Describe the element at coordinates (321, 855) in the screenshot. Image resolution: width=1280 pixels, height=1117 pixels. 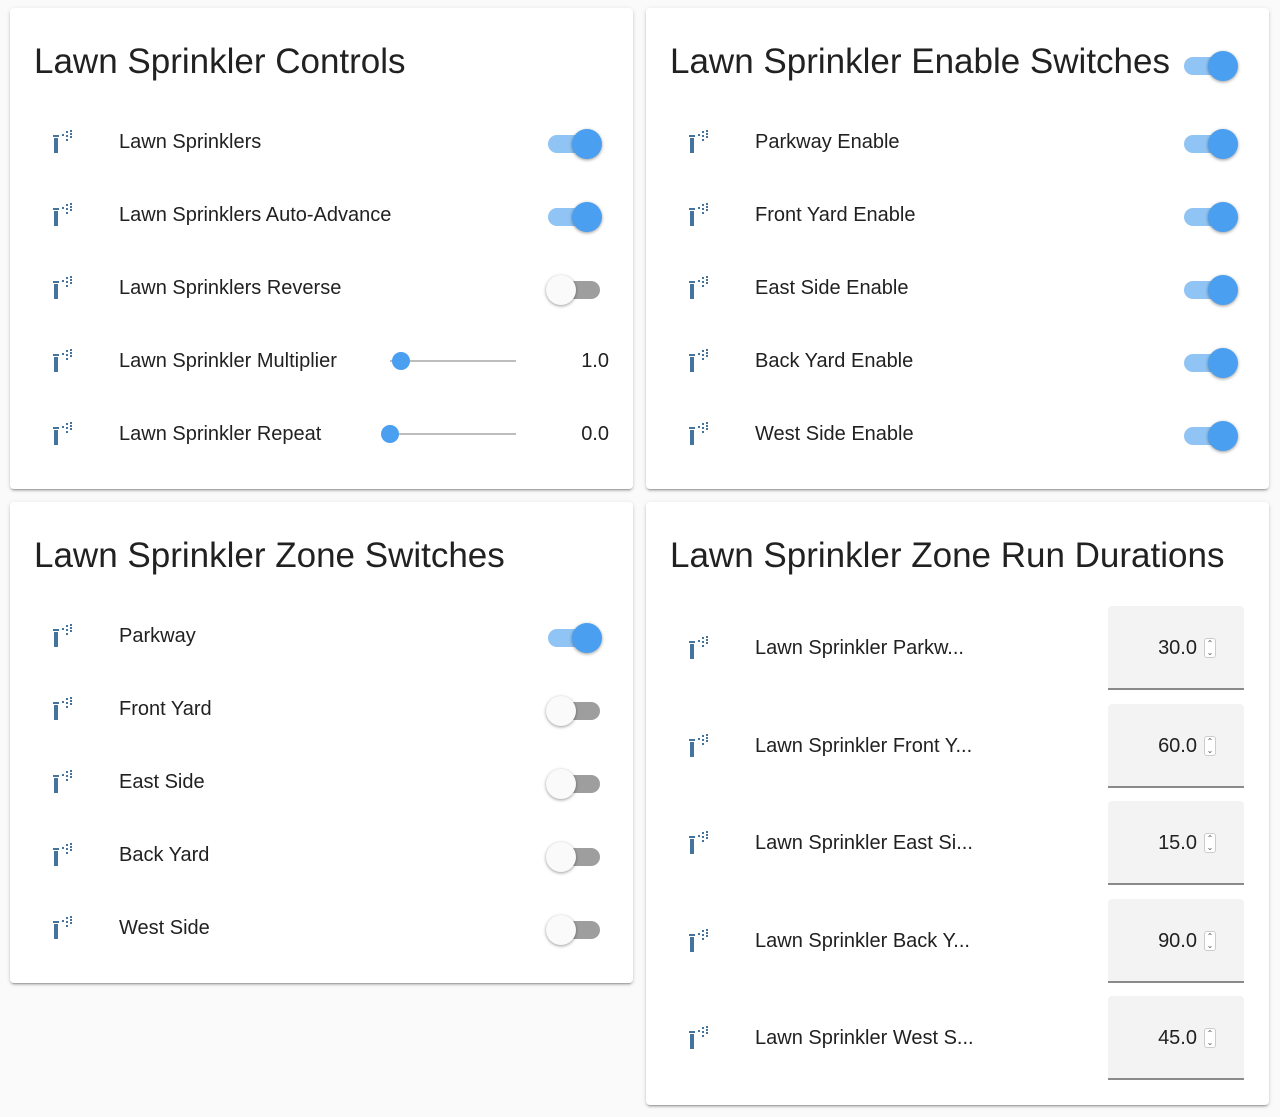
I see `entity-row: Back Yard` at that location.